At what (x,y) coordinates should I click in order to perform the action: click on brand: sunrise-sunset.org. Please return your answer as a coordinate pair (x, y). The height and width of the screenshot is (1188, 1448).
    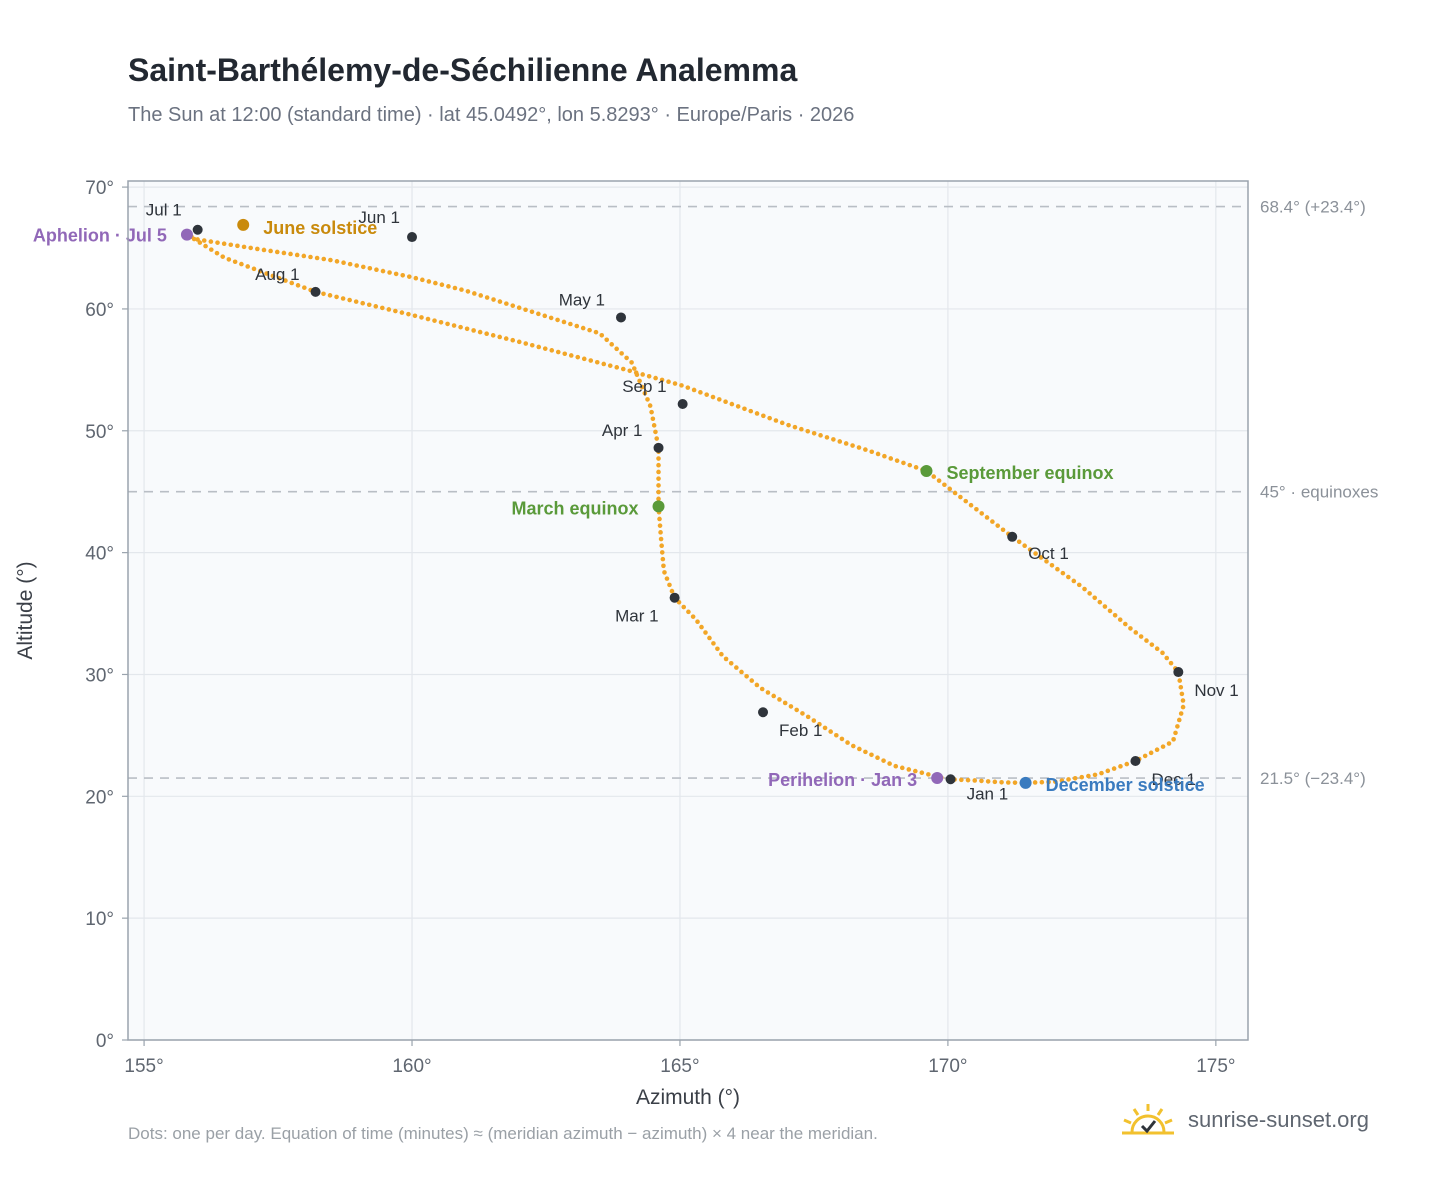
    Looking at the image, I should click on (1244, 1120).